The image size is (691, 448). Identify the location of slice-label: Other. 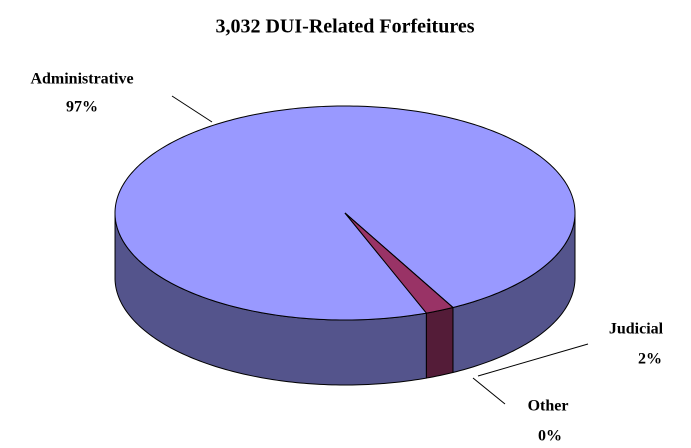
(548, 406).